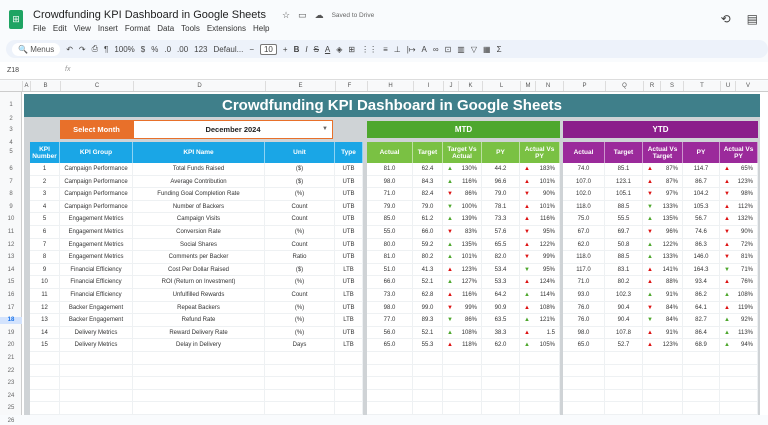  I want to click on row-header-22: 22, so click(11, 370).